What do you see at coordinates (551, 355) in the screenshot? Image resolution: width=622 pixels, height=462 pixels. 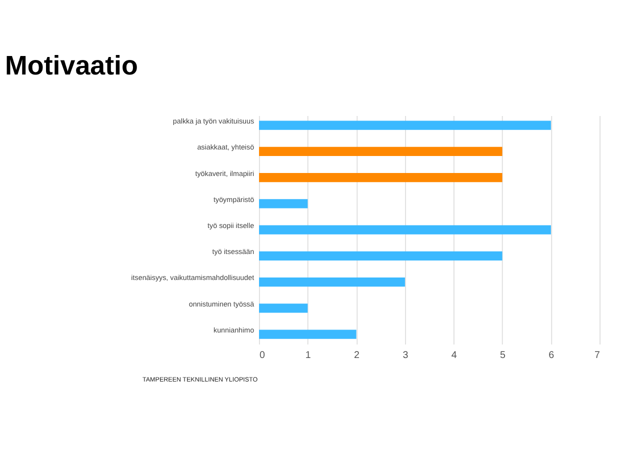 I see `x-tick-label: 6` at bounding box center [551, 355].